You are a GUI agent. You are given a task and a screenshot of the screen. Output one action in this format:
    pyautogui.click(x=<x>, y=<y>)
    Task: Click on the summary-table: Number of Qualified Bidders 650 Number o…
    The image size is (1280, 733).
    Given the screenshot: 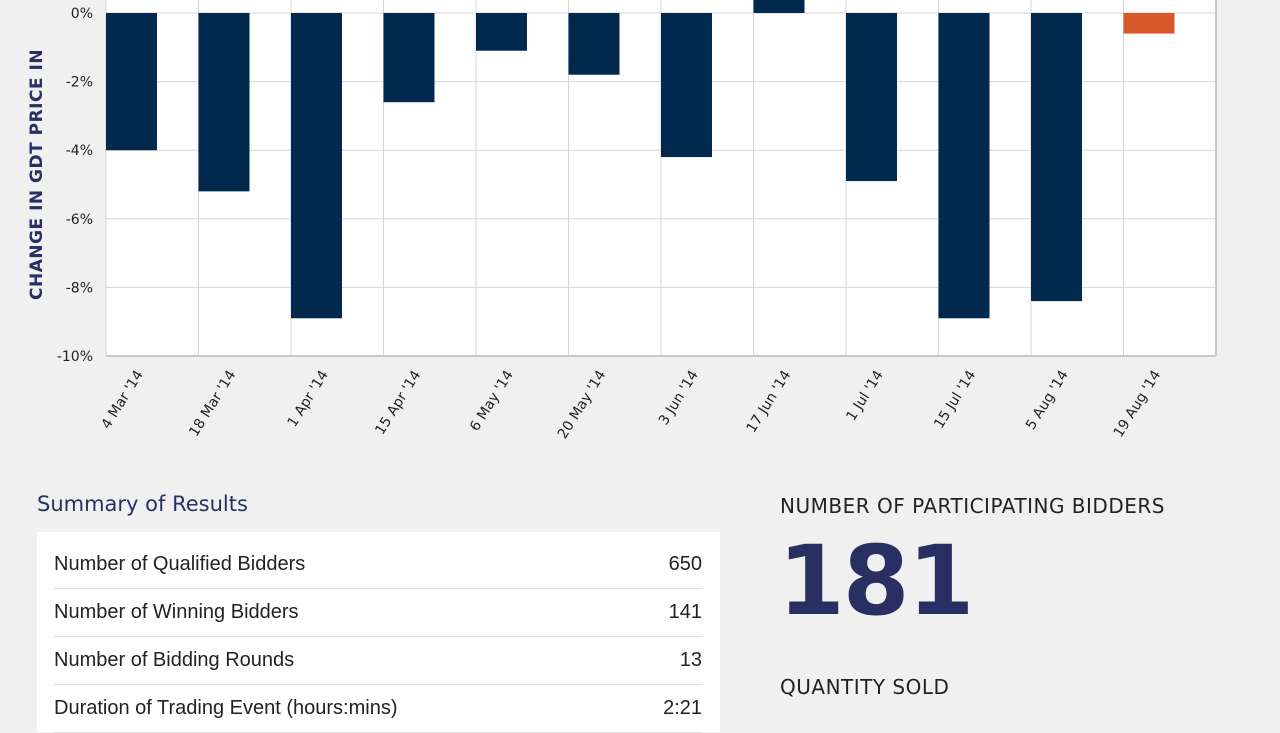 What is the action you would take?
    pyautogui.click(x=378, y=632)
    